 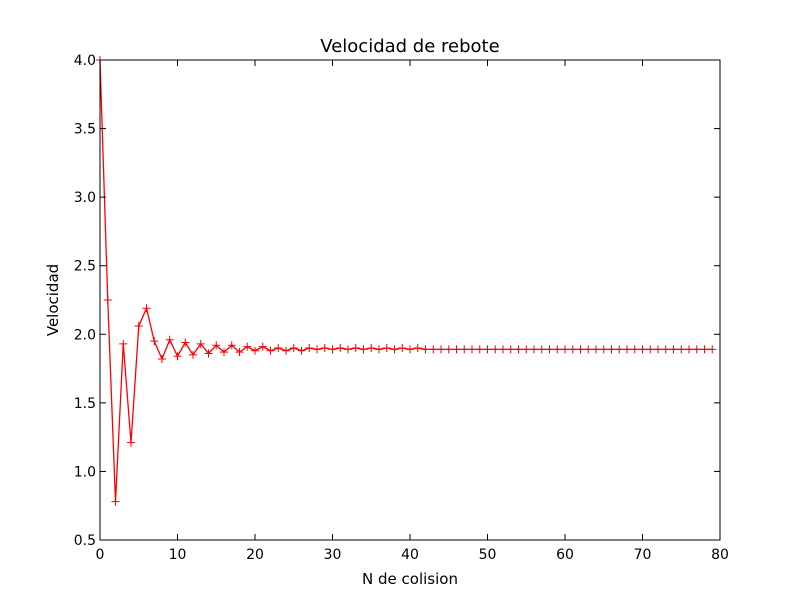 What do you see at coordinates (255, 555) in the screenshot?
I see `x-tick-label: 20` at bounding box center [255, 555].